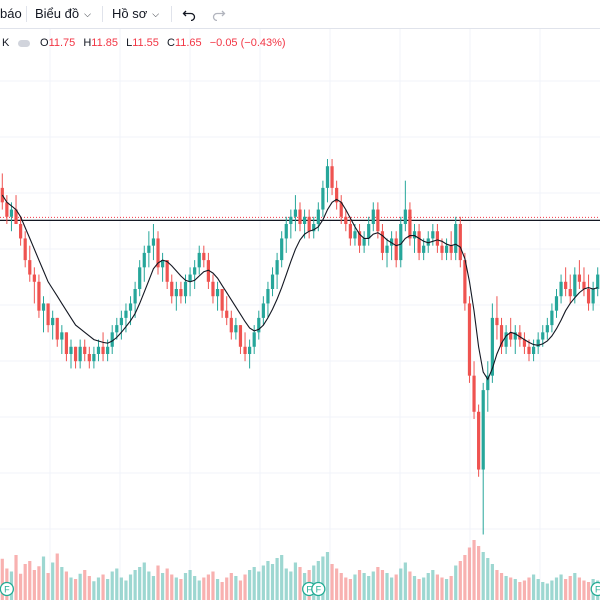  I want to click on eye-toggle-icon, so click(24, 43).